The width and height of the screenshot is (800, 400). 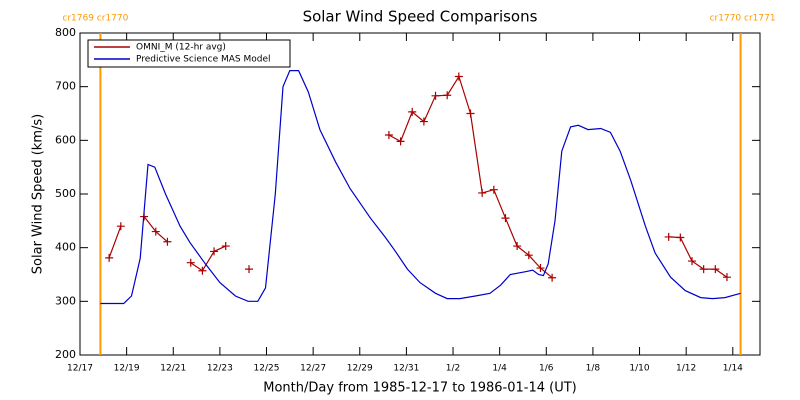 What do you see at coordinates (65, 139) in the screenshot?
I see `y-tick-label: 600` at bounding box center [65, 139].